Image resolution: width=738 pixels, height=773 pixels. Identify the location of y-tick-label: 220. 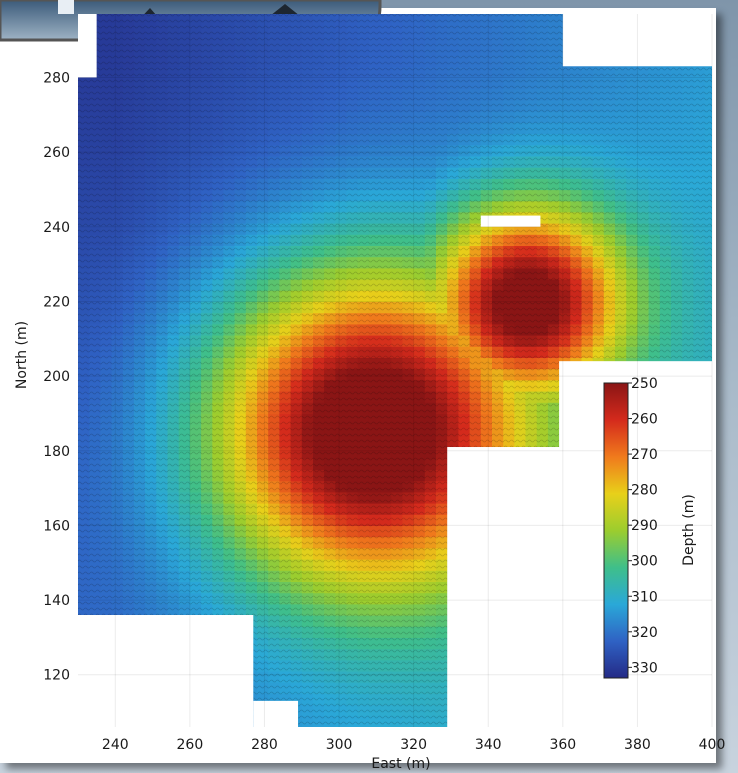
(56, 302).